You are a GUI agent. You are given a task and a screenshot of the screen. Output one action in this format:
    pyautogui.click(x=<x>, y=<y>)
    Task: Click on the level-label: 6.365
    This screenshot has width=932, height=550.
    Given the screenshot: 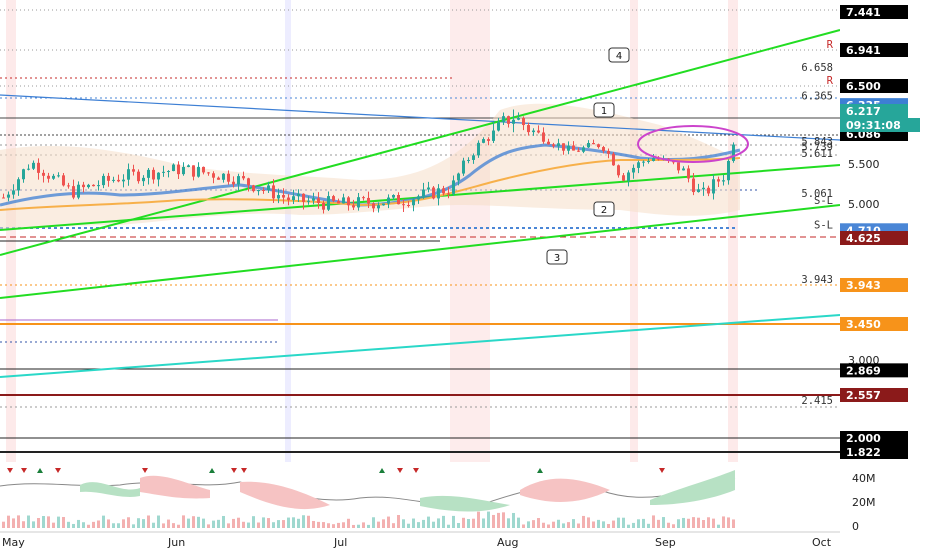 What is the action you would take?
    pyautogui.click(x=817, y=97)
    